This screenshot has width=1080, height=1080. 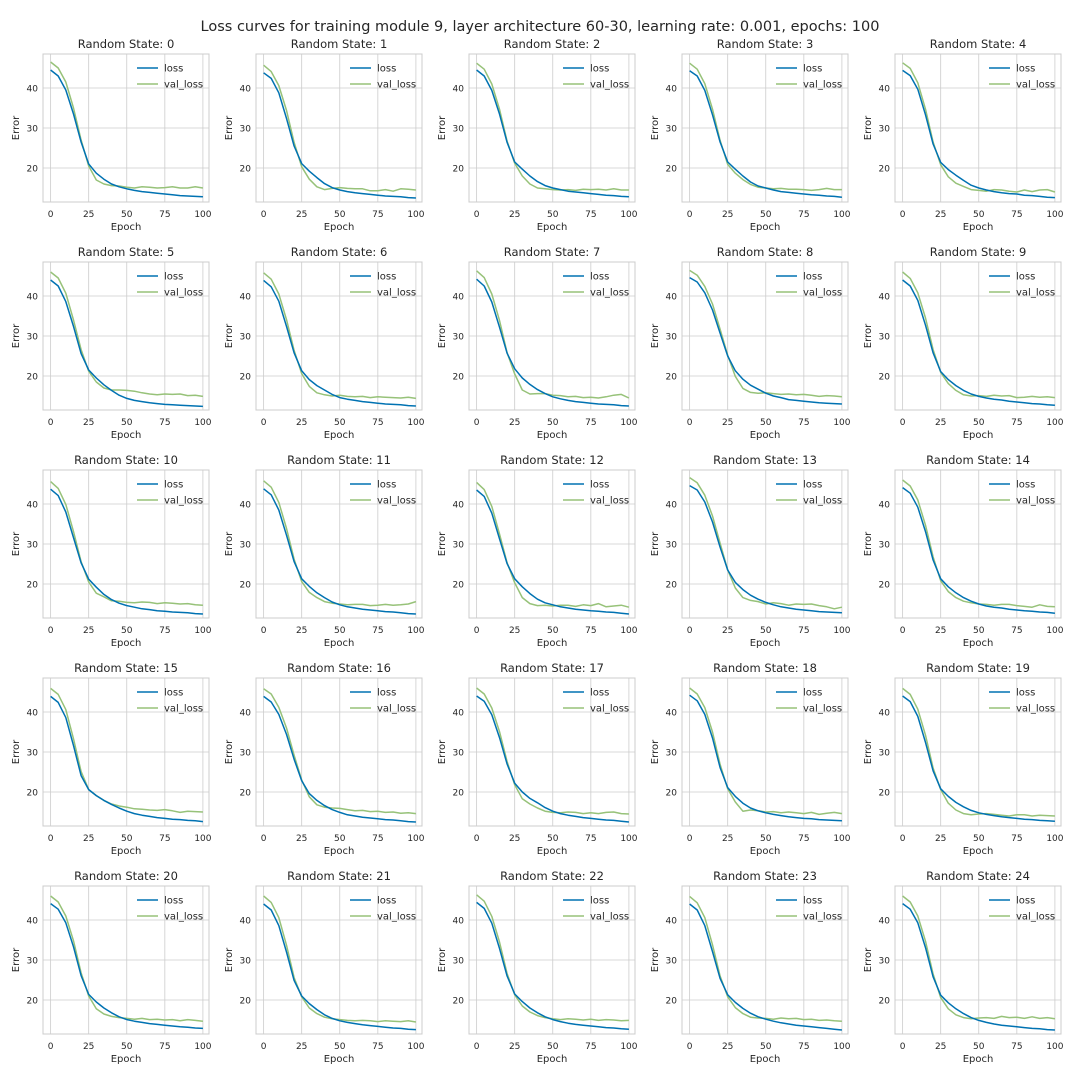 What do you see at coordinates (339, 668) in the screenshot?
I see `panel-title: Random State: 16` at bounding box center [339, 668].